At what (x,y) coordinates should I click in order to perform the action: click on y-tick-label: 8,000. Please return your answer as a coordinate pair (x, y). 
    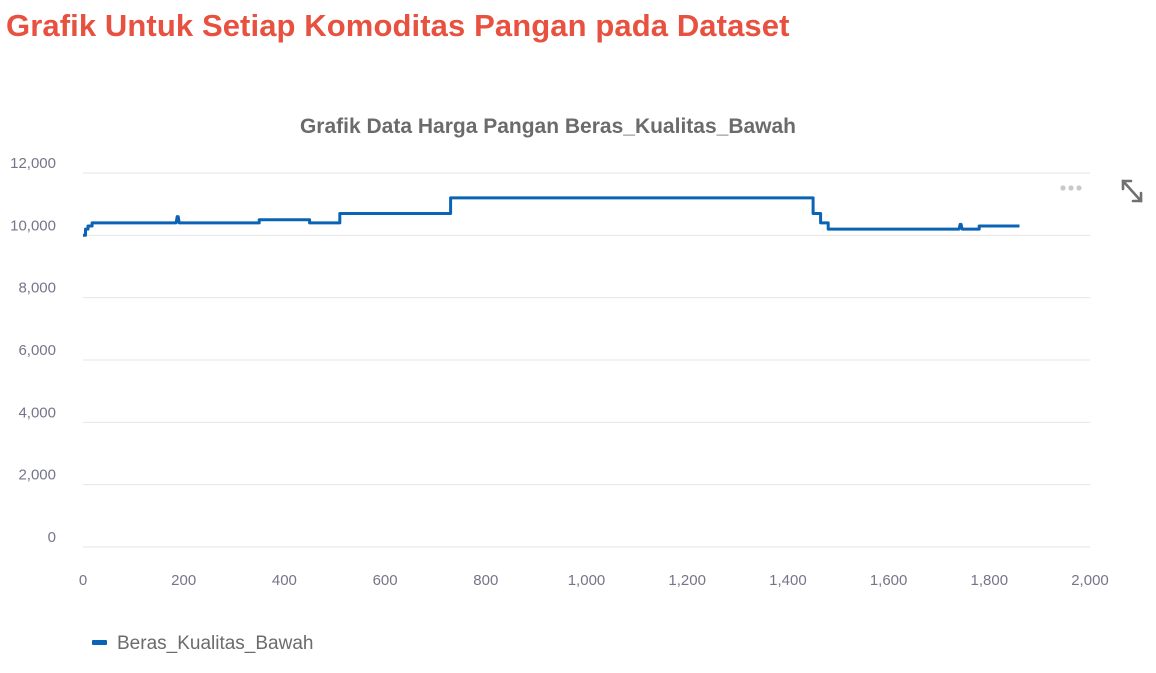
    Looking at the image, I should click on (37, 288).